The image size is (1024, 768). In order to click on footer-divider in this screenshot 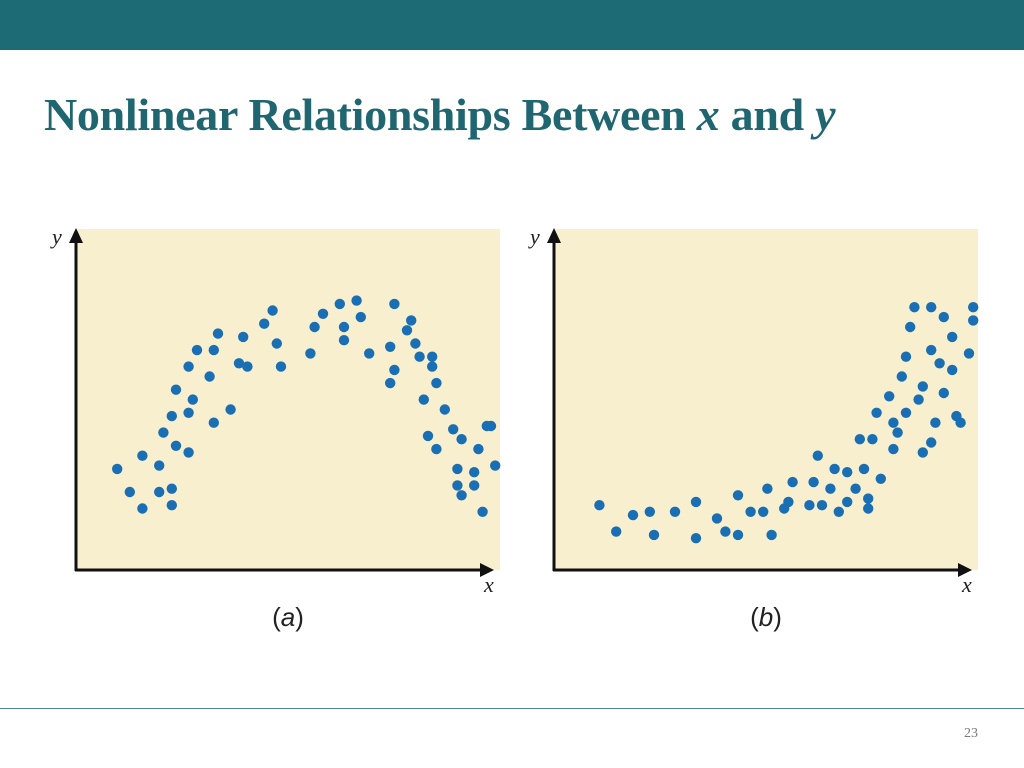, I will do `click(512, 708)`.